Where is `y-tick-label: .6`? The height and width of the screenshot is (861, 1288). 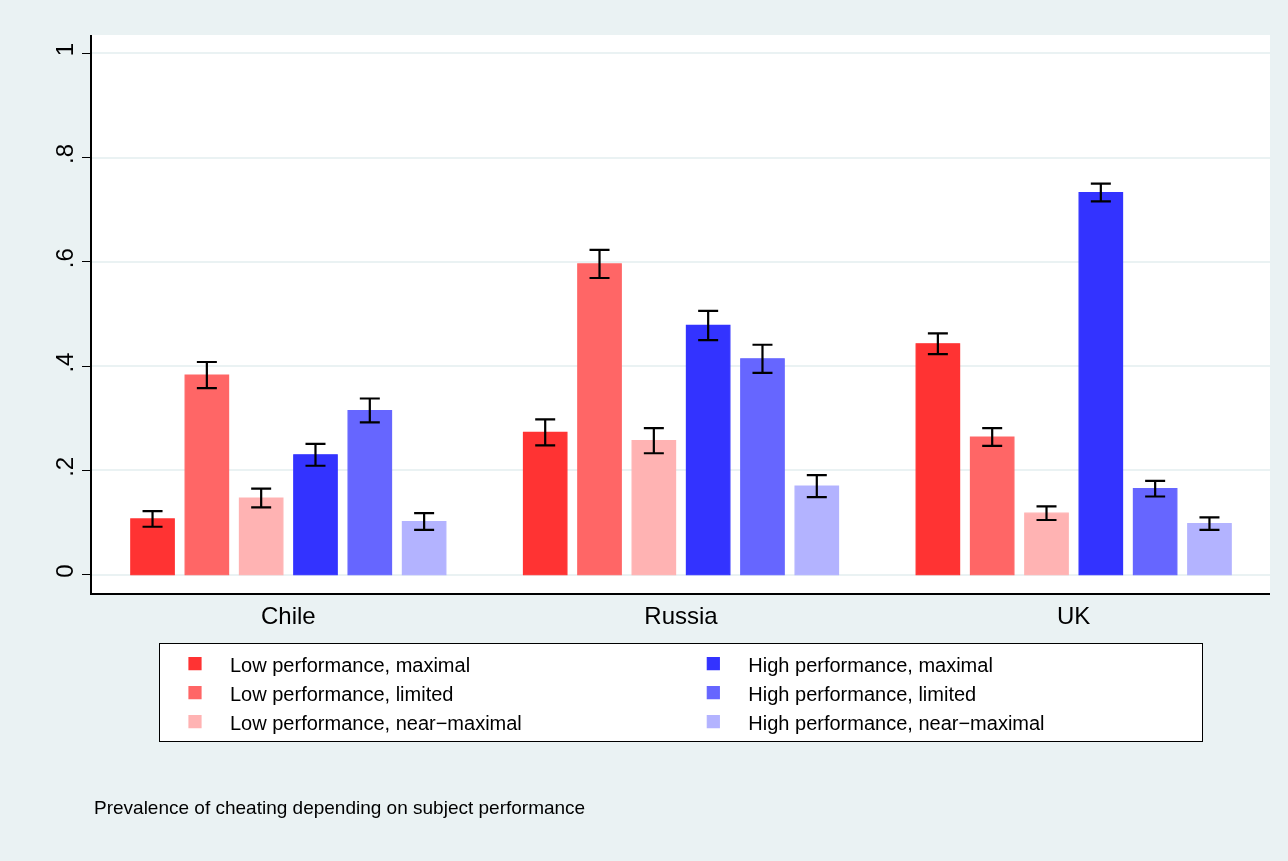 y-tick-label: .6 is located at coordinates (64, 258).